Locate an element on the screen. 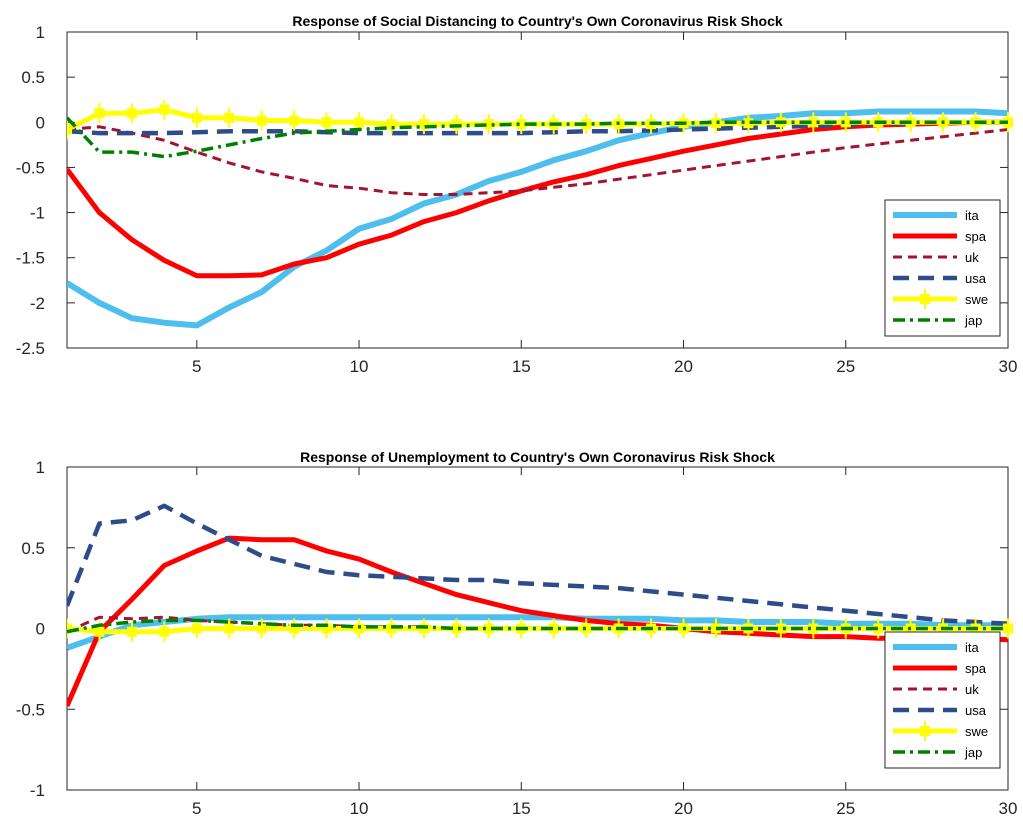 This screenshot has width=1023, height=828. y-tick-label: -2.5 is located at coordinates (30, 348).